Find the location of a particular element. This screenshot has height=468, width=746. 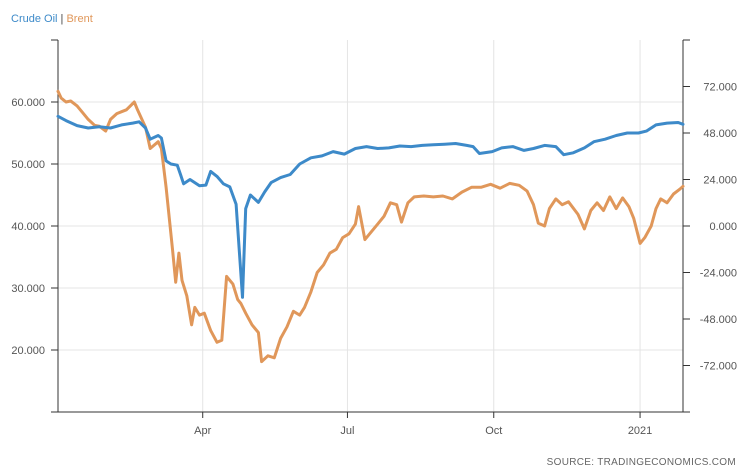

y-right-tick-label: -24.000 is located at coordinates (718, 274).